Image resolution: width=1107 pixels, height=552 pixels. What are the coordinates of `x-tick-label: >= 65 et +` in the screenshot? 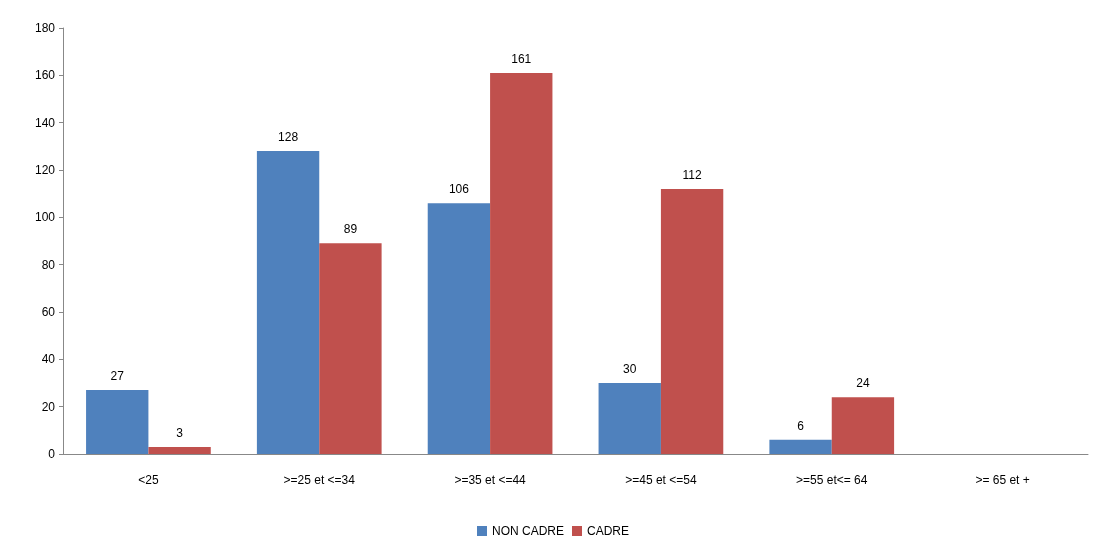 It's located at (1002, 480).